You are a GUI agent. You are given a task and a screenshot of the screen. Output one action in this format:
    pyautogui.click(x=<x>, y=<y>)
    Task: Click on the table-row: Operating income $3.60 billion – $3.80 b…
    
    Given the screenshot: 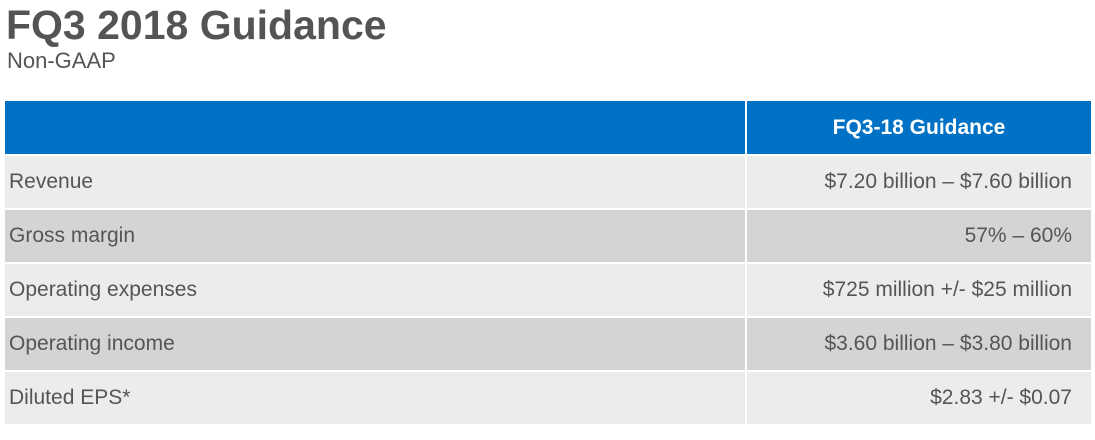 What is the action you would take?
    pyautogui.click(x=548, y=345)
    